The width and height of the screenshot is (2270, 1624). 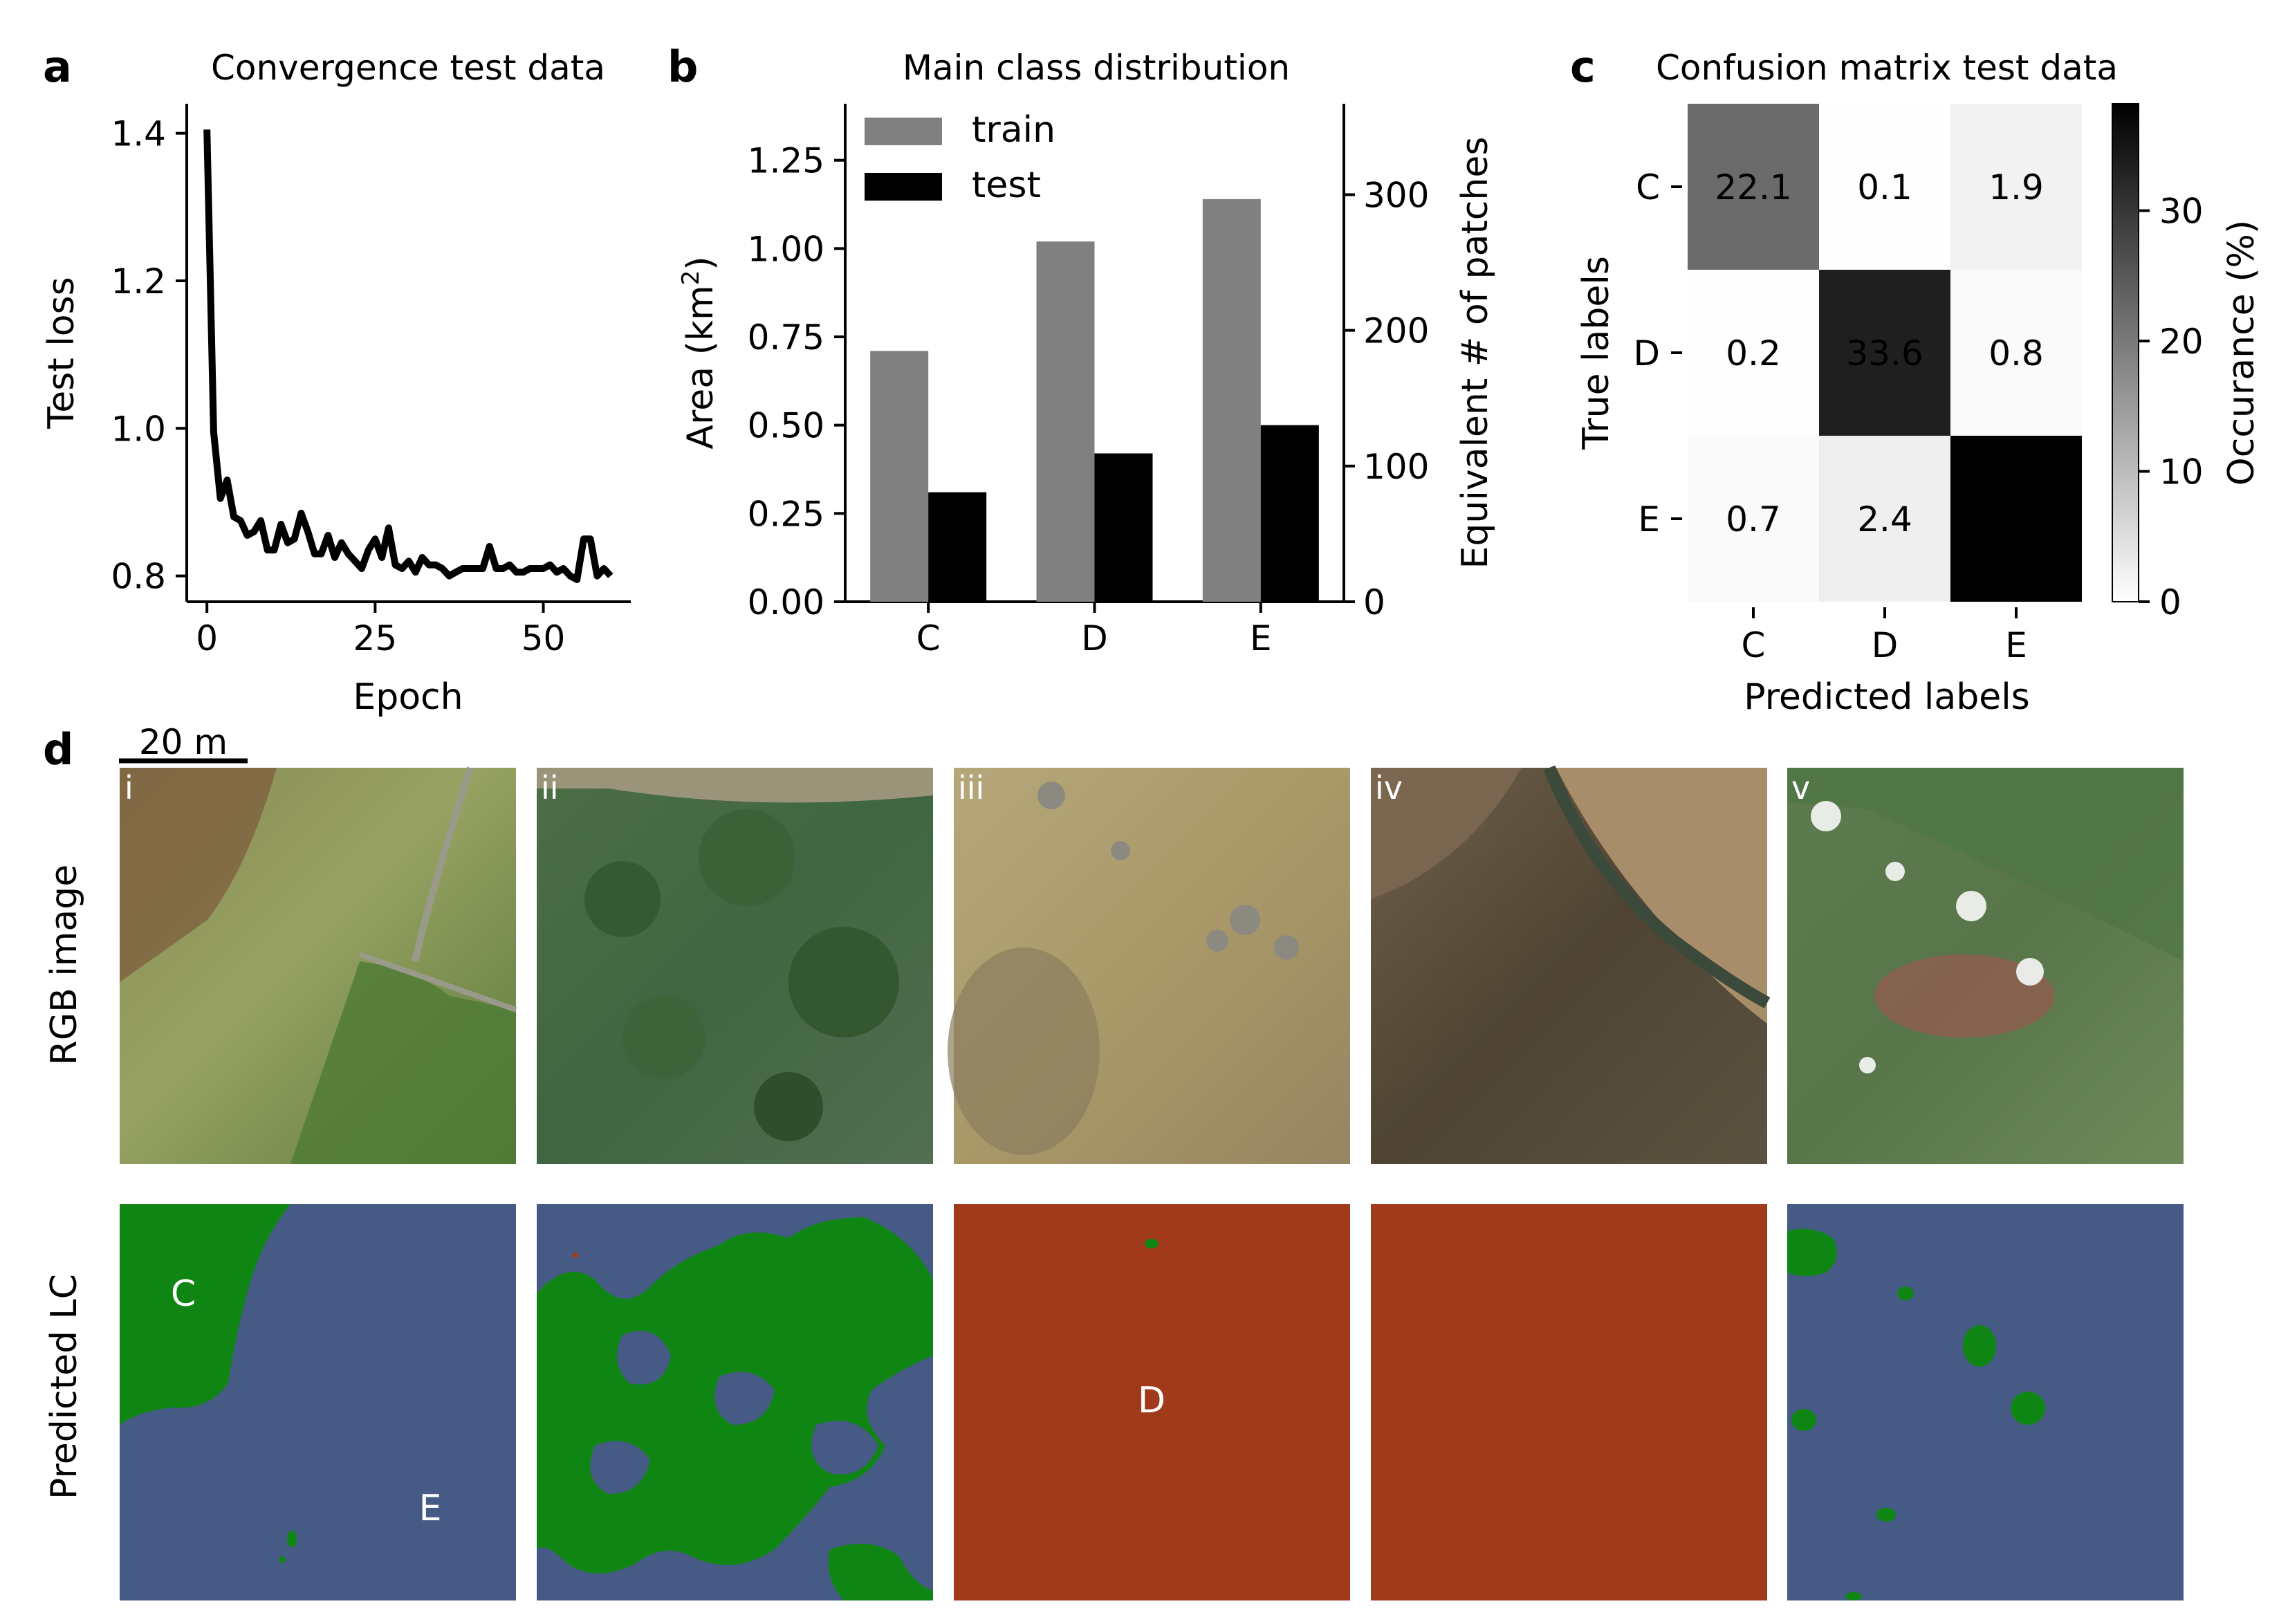 What do you see at coordinates (138, 281) in the screenshot?
I see `chart-a-ytick-label: 1.2` at bounding box center [138, 281].